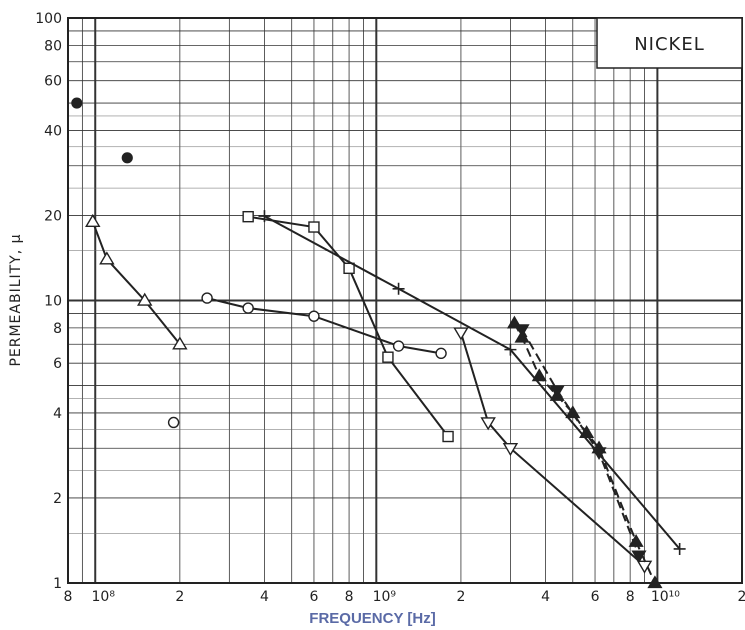 This screenshot has width=745, height=630. What do you see at coordinates (53, 302) in the screenshot?
I see `y-tick-label: 10` at bounding box center [53, 302].